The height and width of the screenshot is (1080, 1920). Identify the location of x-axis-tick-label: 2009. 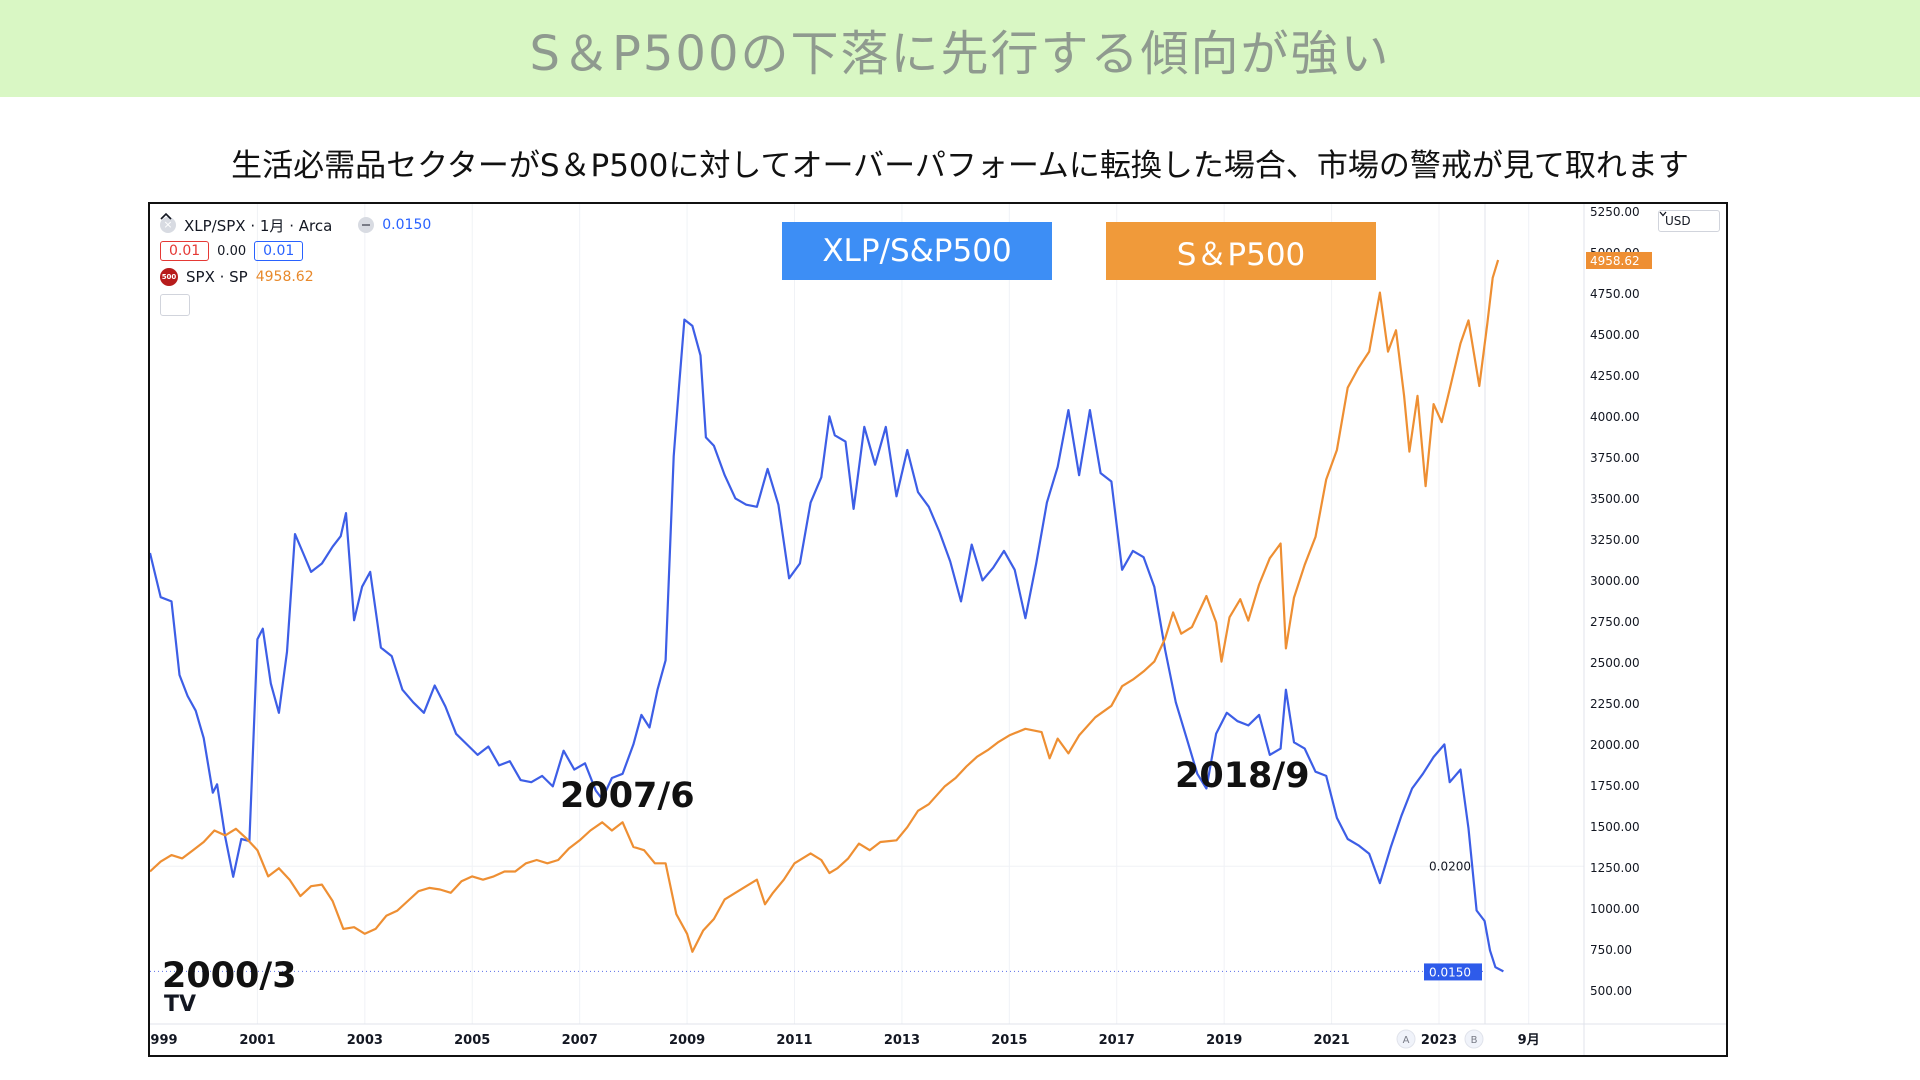
(687, 1040).